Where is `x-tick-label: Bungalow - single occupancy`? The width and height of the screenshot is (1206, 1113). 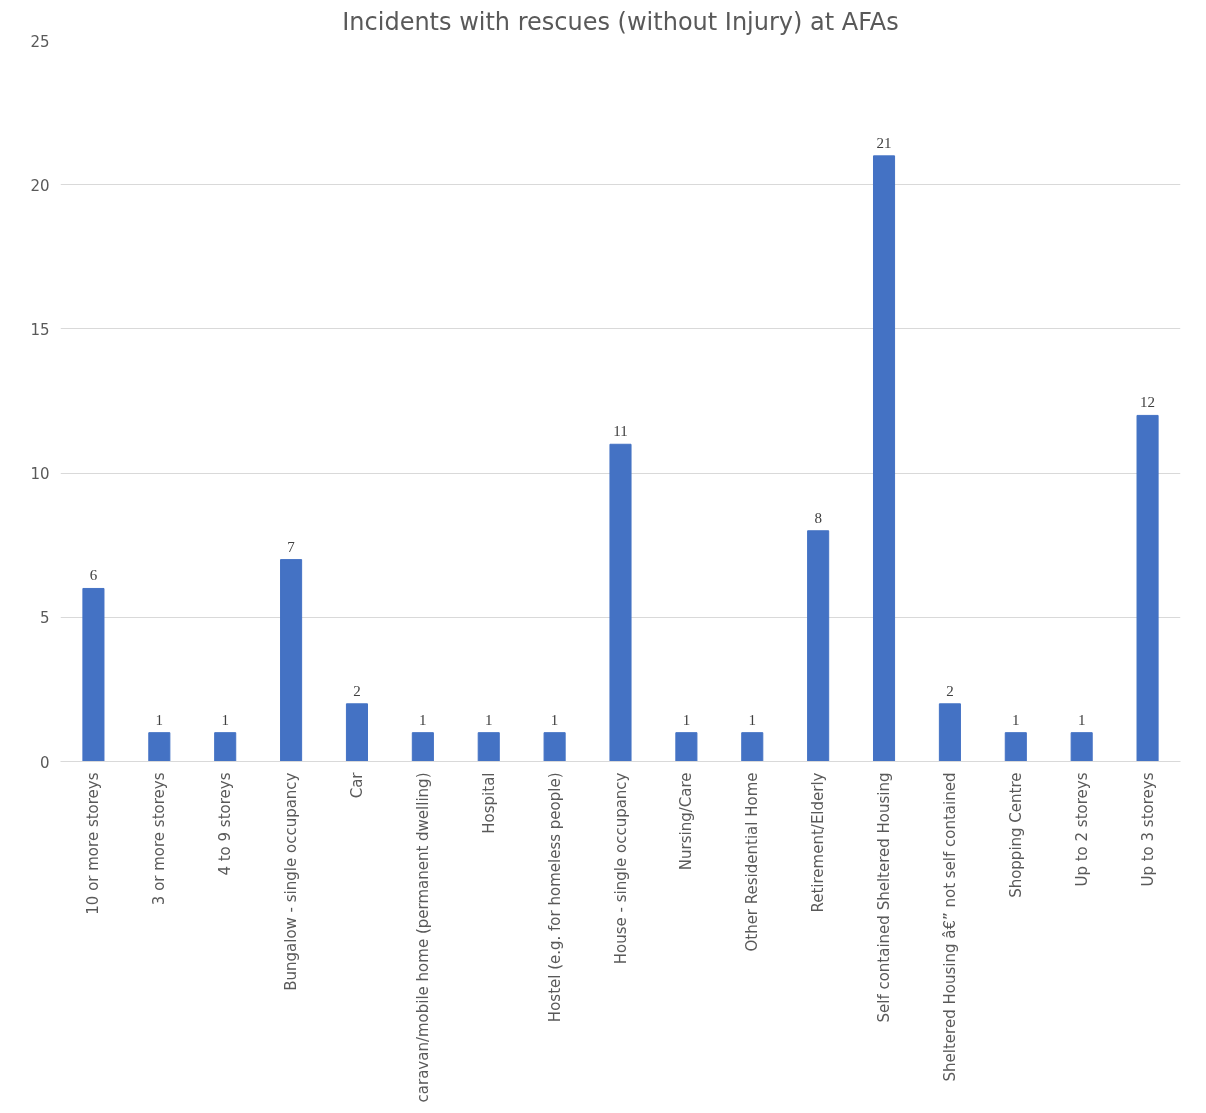 x-tick-label: Bungalow - single occupancy is located at coordinates (291, 881).